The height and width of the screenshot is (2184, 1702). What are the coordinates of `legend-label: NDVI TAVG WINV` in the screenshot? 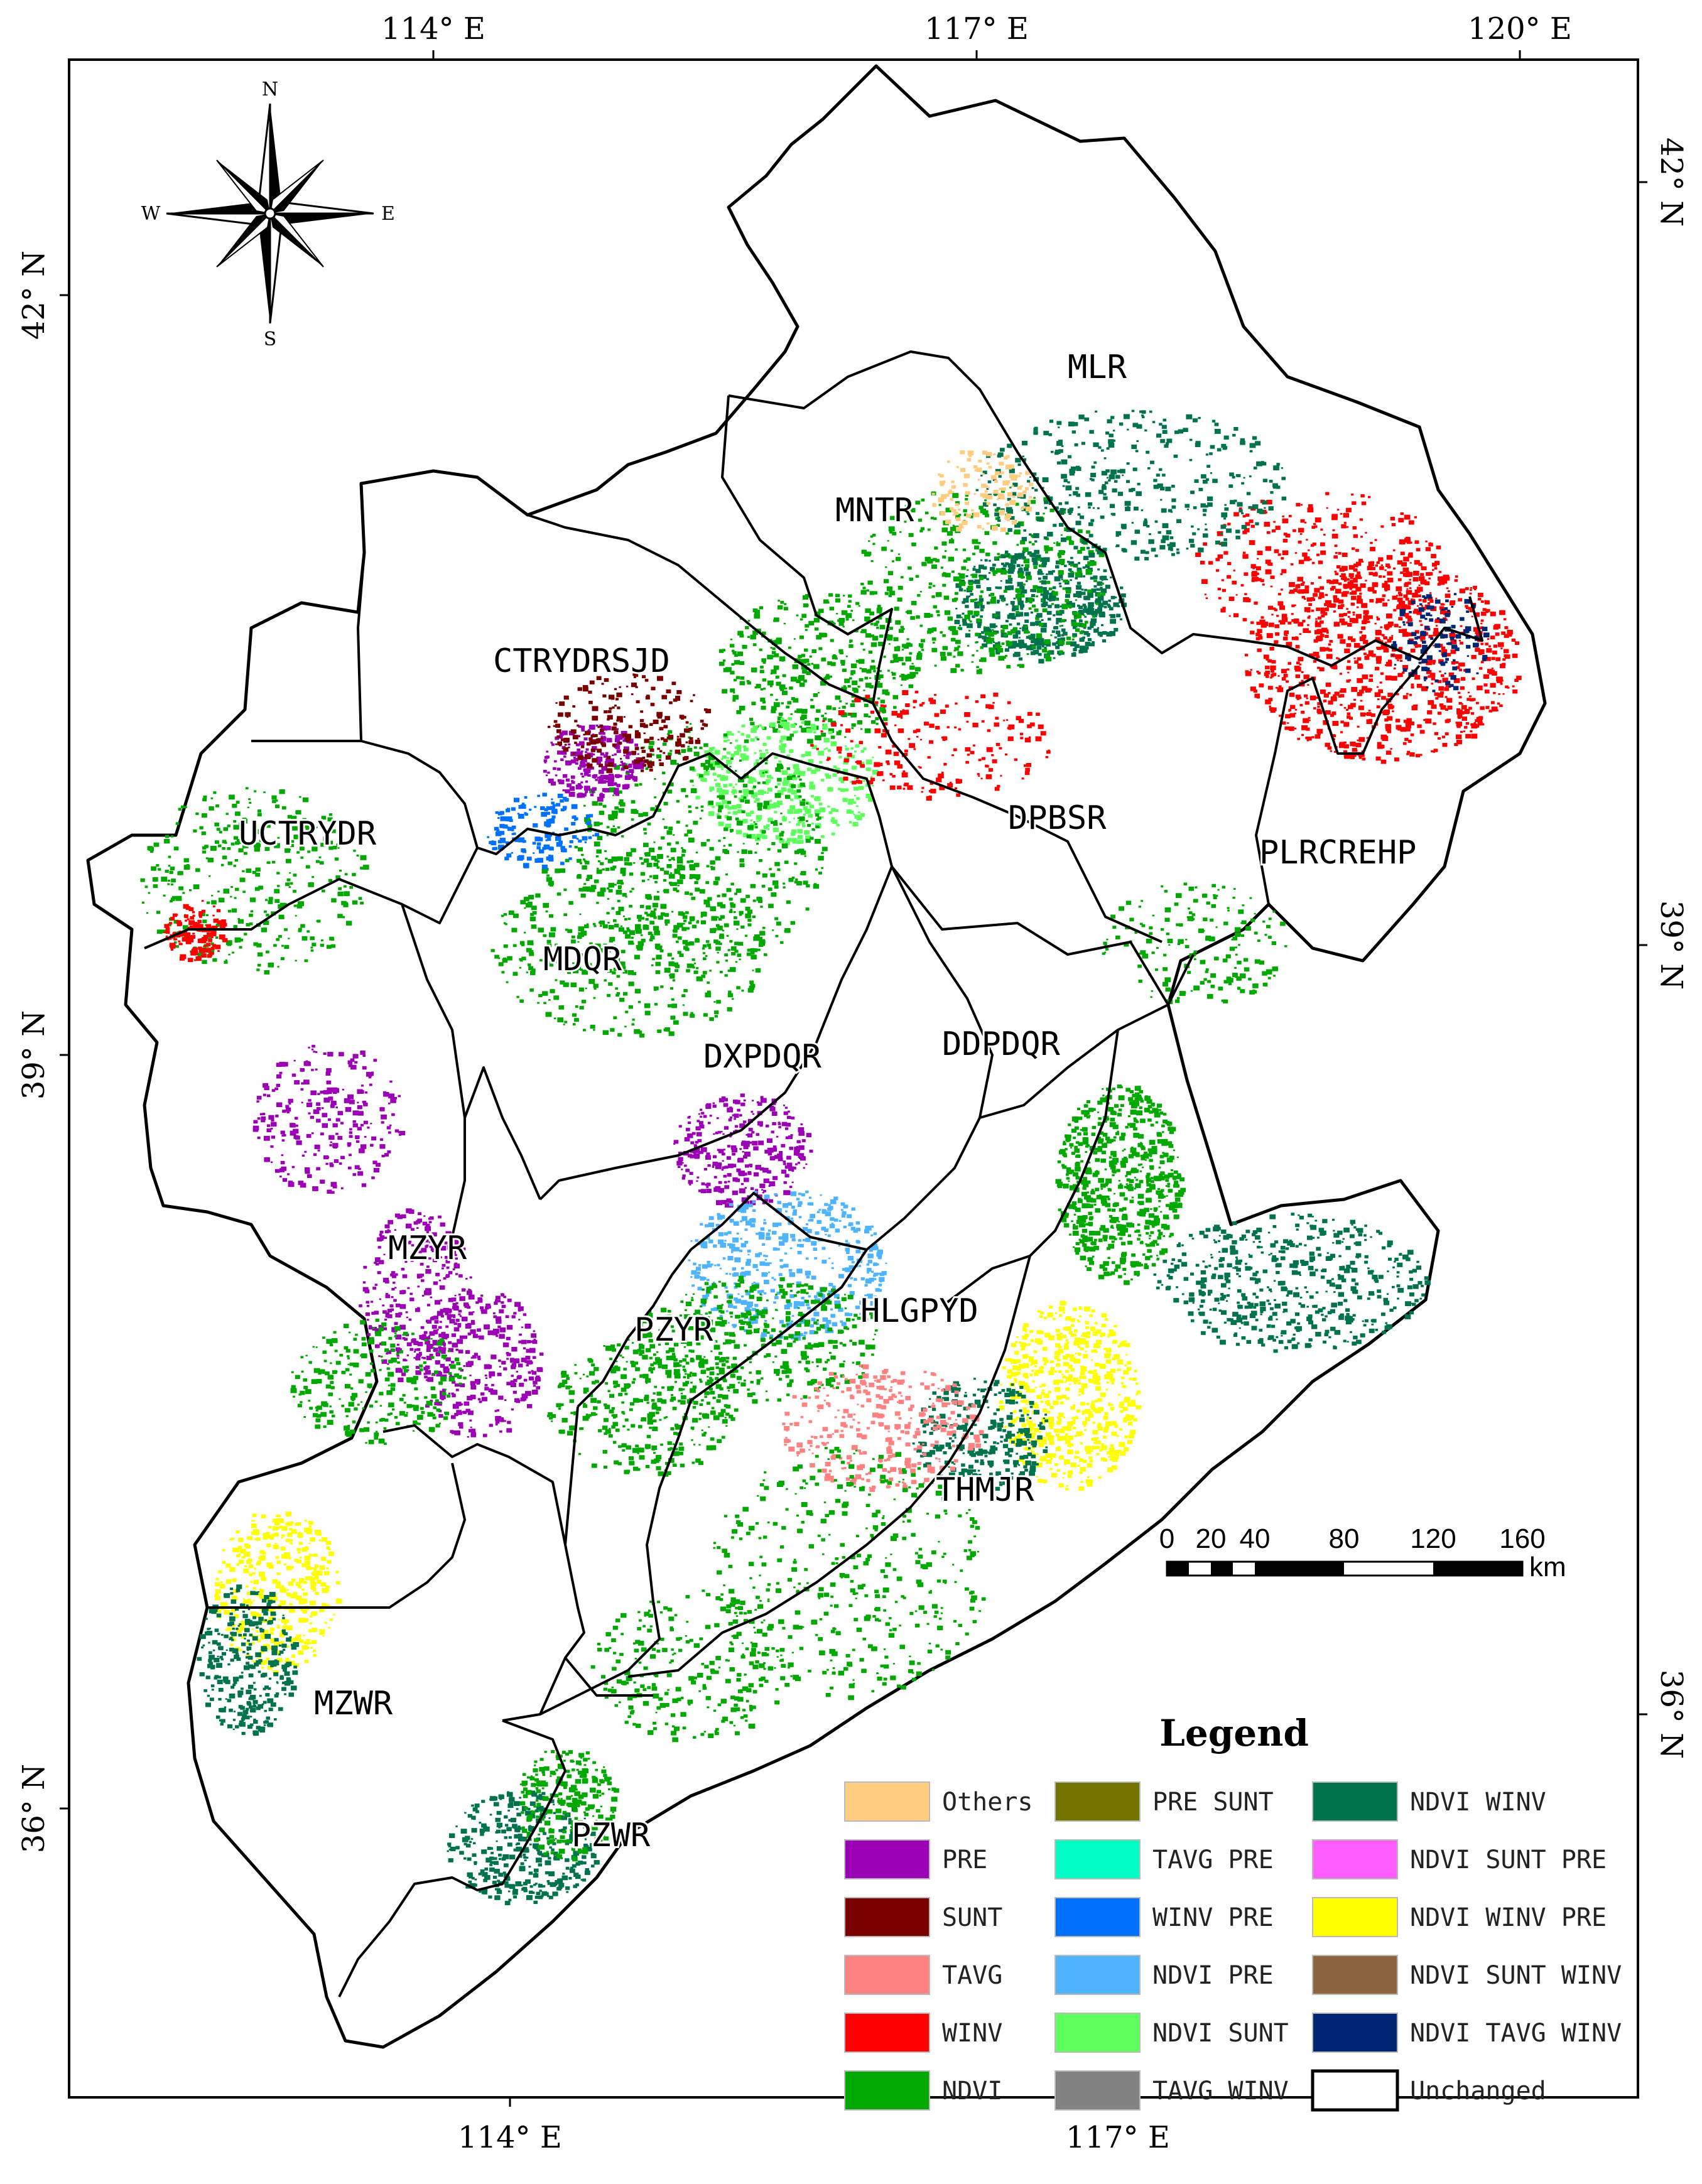 It's located at (1516, 2033).